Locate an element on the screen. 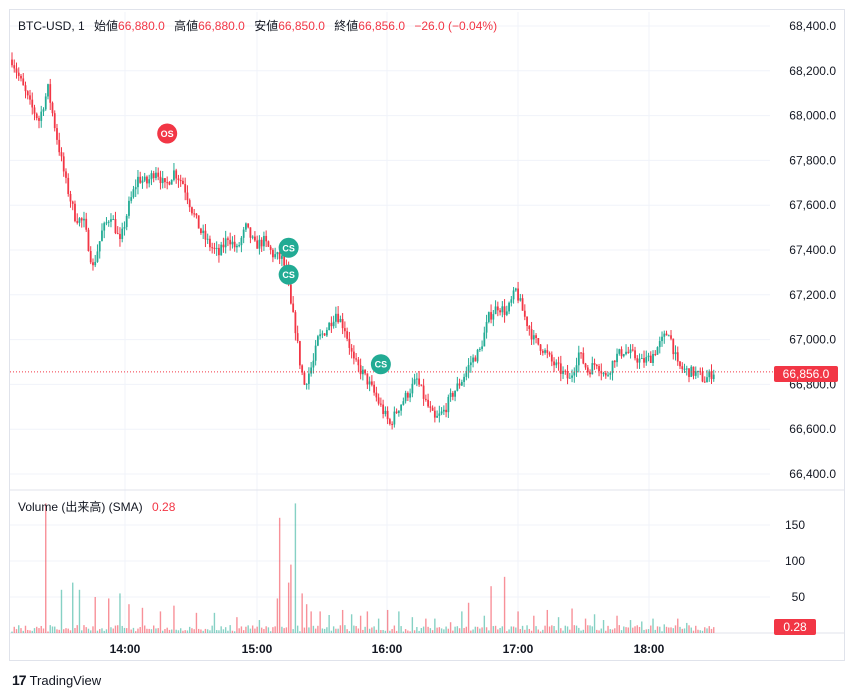  signal-marker-dot is located at coordinates (380, 364).